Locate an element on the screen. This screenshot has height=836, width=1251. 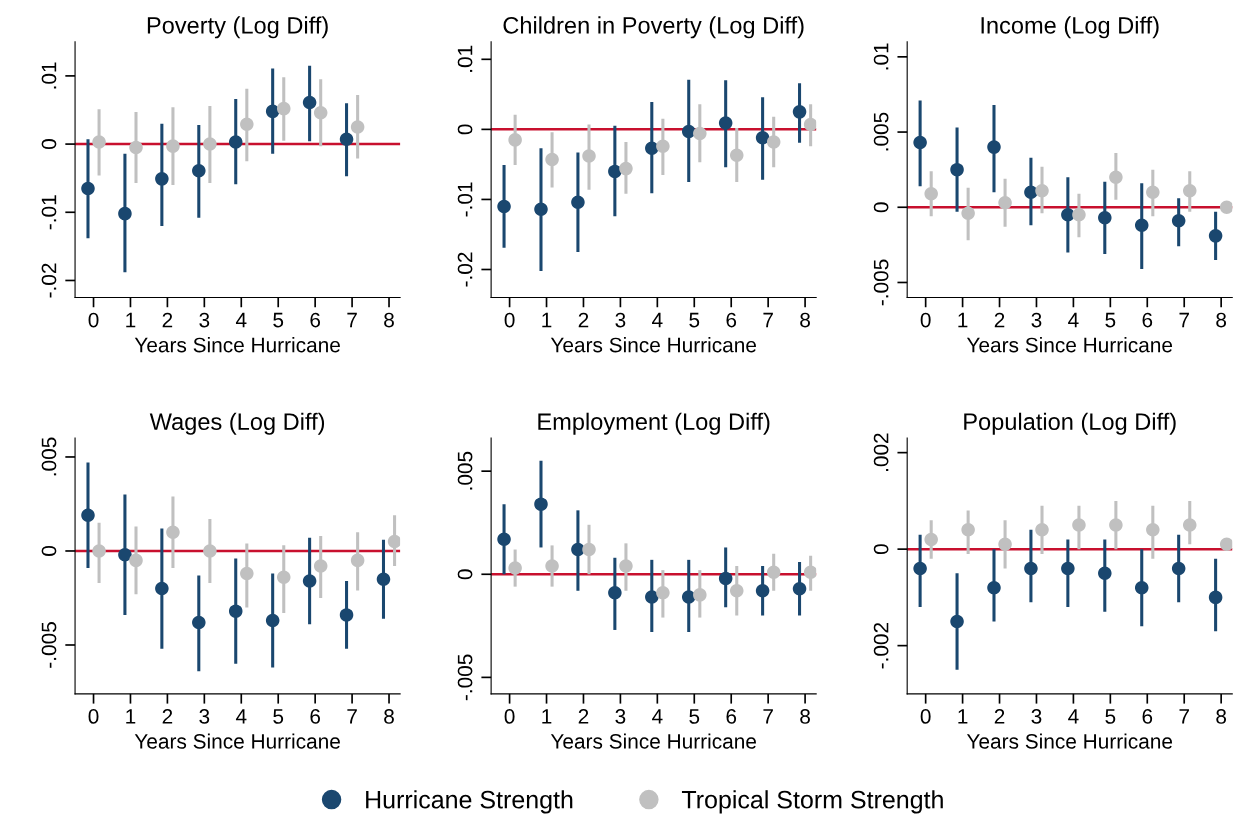
chart-title: Population (Log Diff) is located at coordinates (1070, 423).